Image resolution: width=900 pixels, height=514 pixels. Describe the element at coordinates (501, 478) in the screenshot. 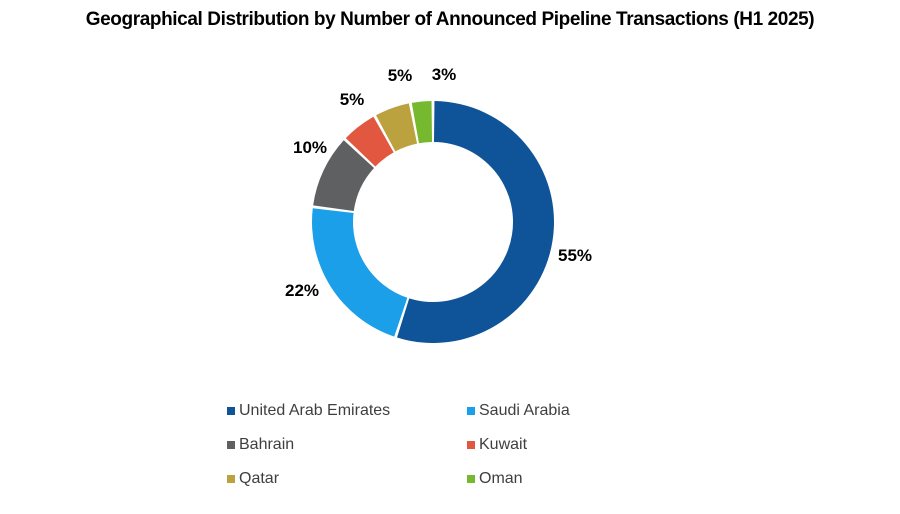

I see `legend-label: Oman` at that location.